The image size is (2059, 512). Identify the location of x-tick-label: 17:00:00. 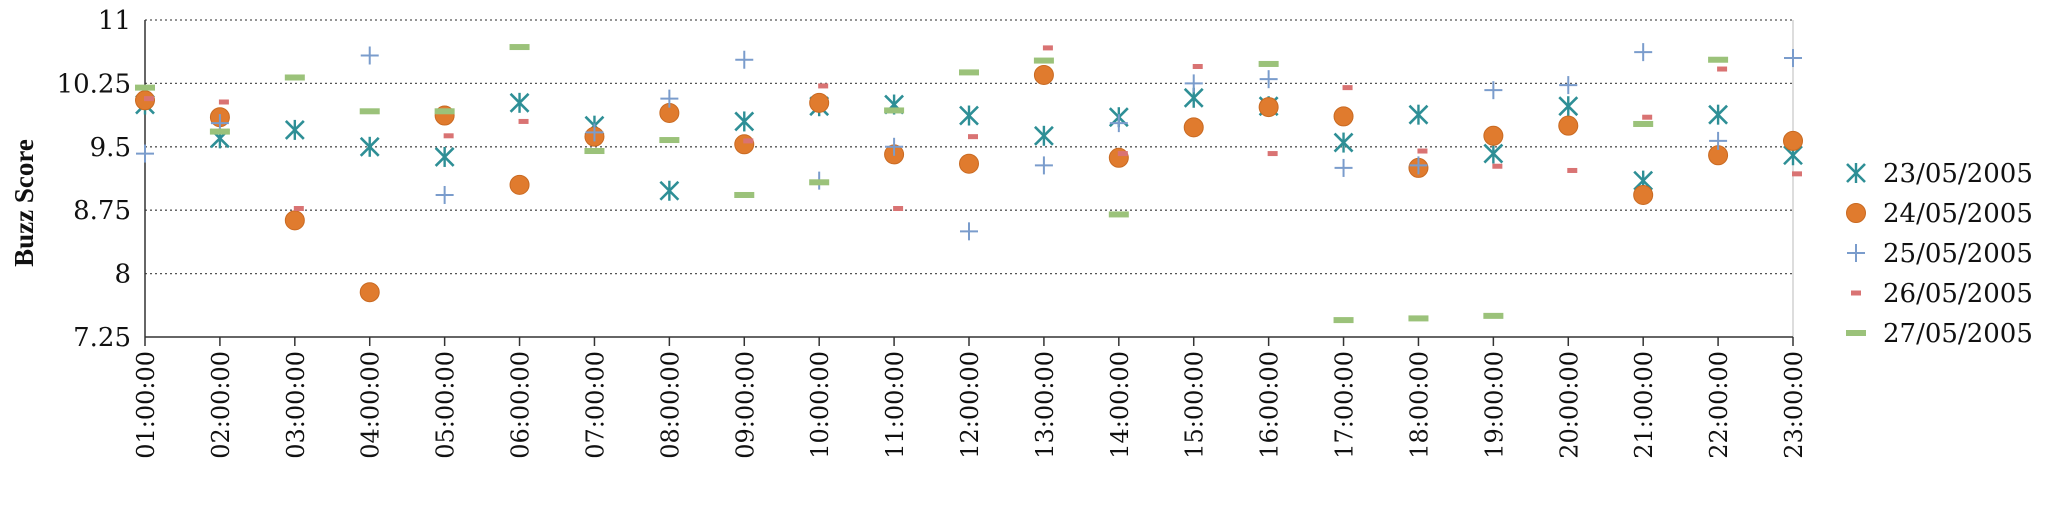
(1345, 405).